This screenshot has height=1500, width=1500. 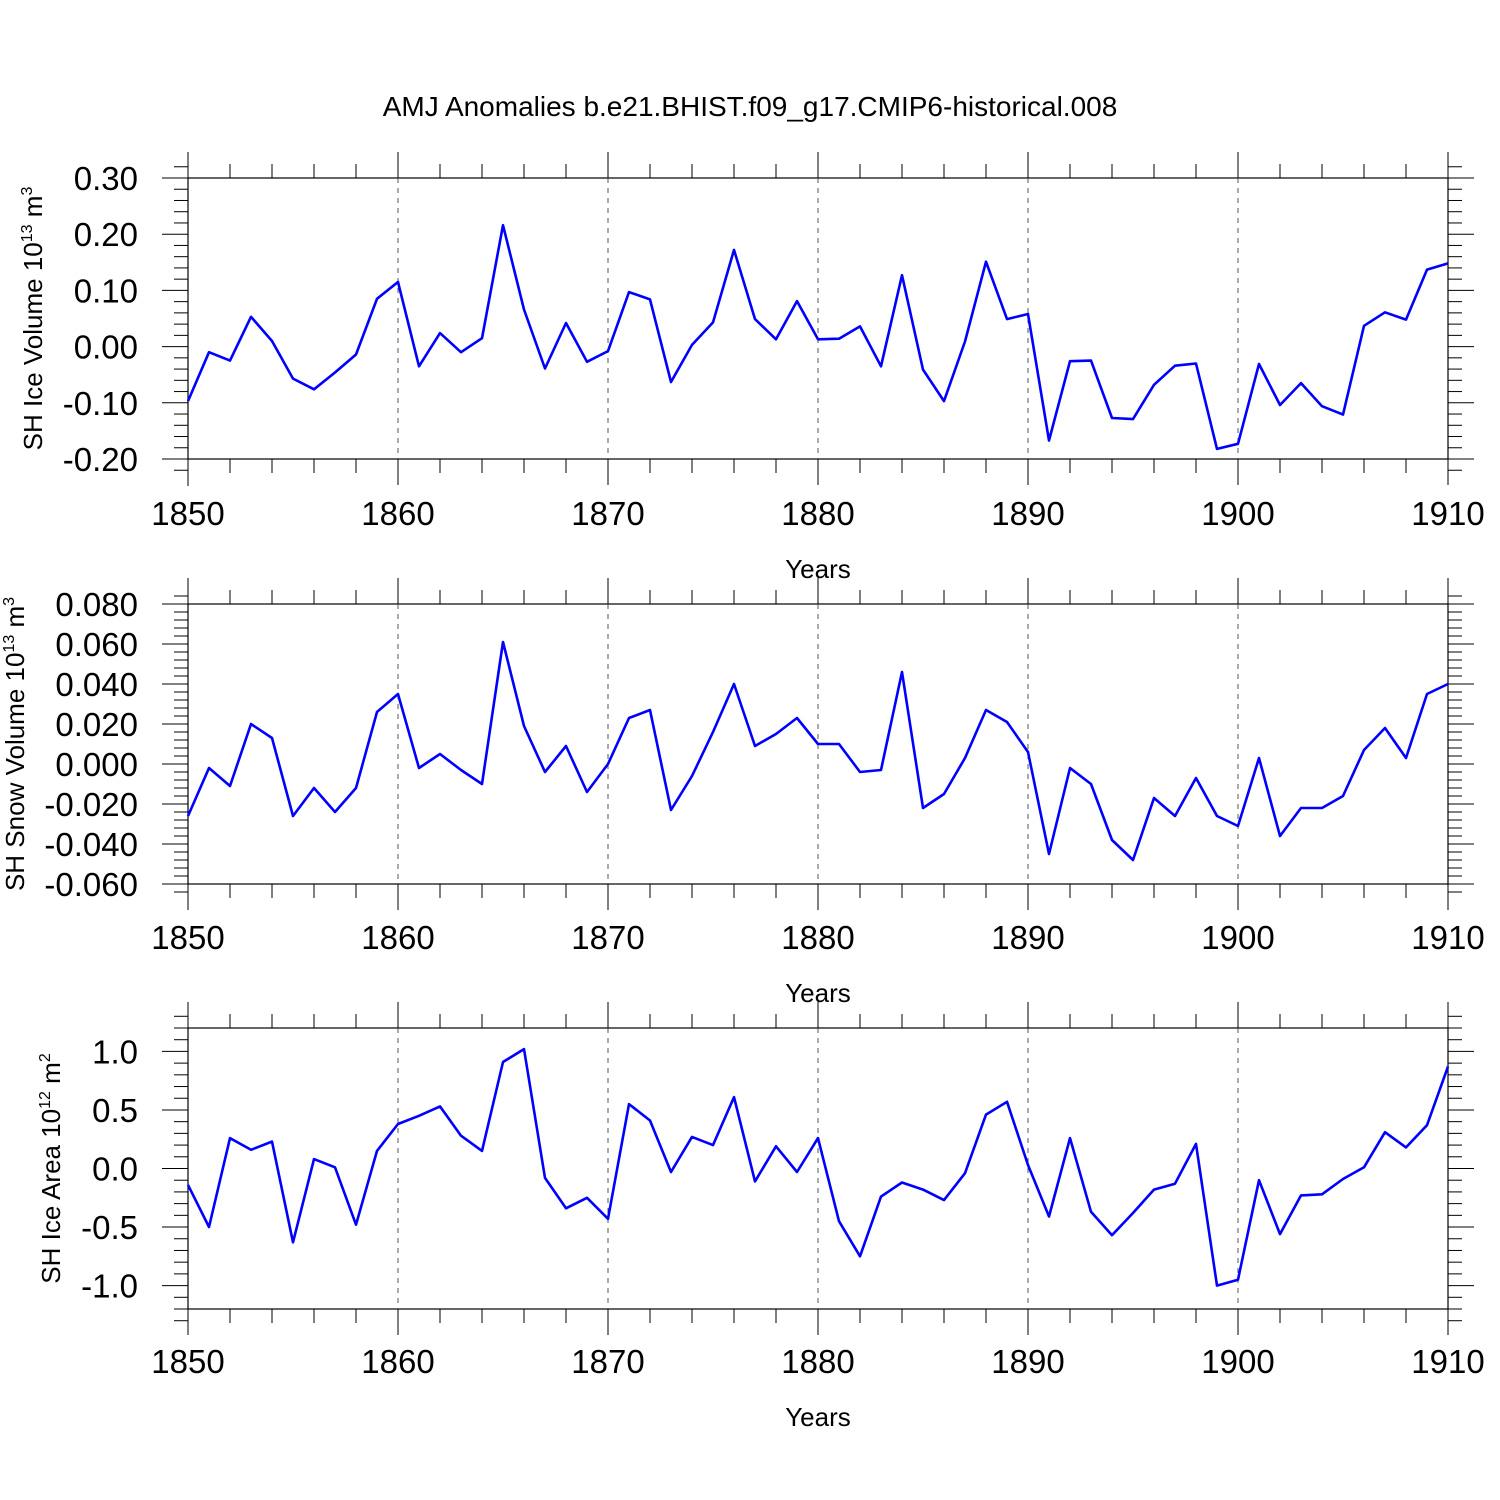 What do you see at coordinates (96, 724) in the screenshot?
I see `y-tick-label: 0.020` at bounding box center [96, 724].